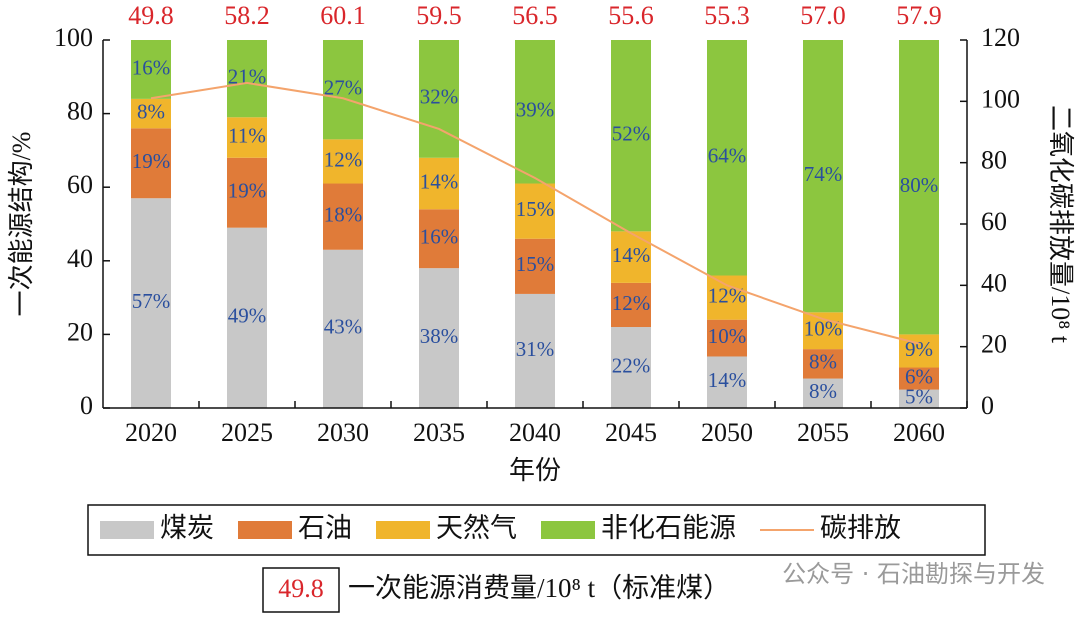  I want to click on y2-tick-label: 100, so click(1000, 98).